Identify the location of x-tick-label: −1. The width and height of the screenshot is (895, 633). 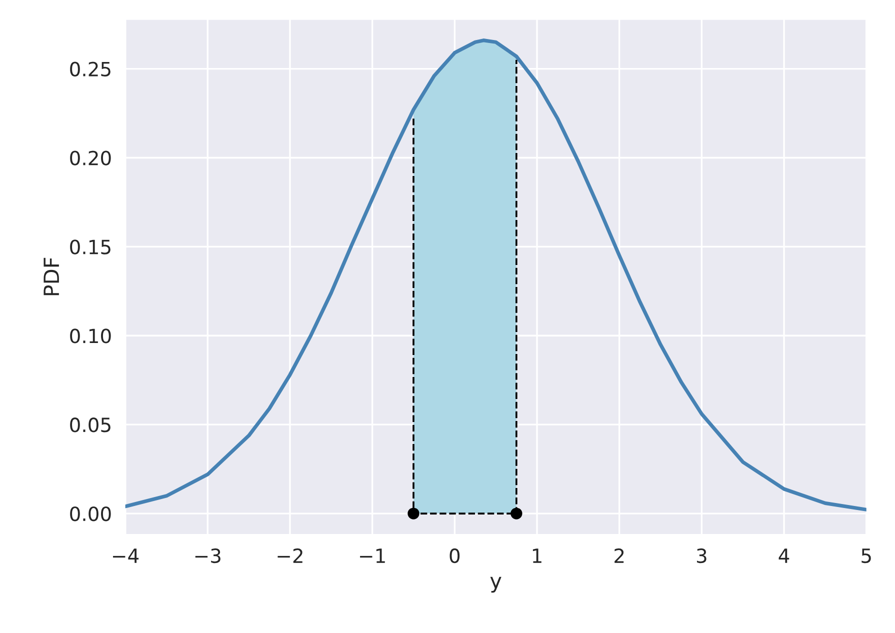
(372, 555).